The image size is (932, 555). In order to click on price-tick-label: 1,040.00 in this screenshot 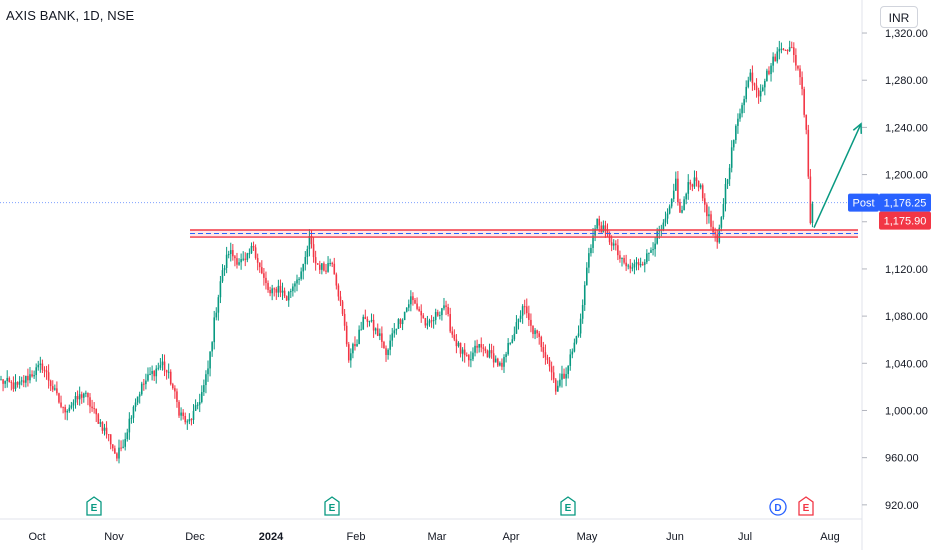, I will do `click(906, 364)`.